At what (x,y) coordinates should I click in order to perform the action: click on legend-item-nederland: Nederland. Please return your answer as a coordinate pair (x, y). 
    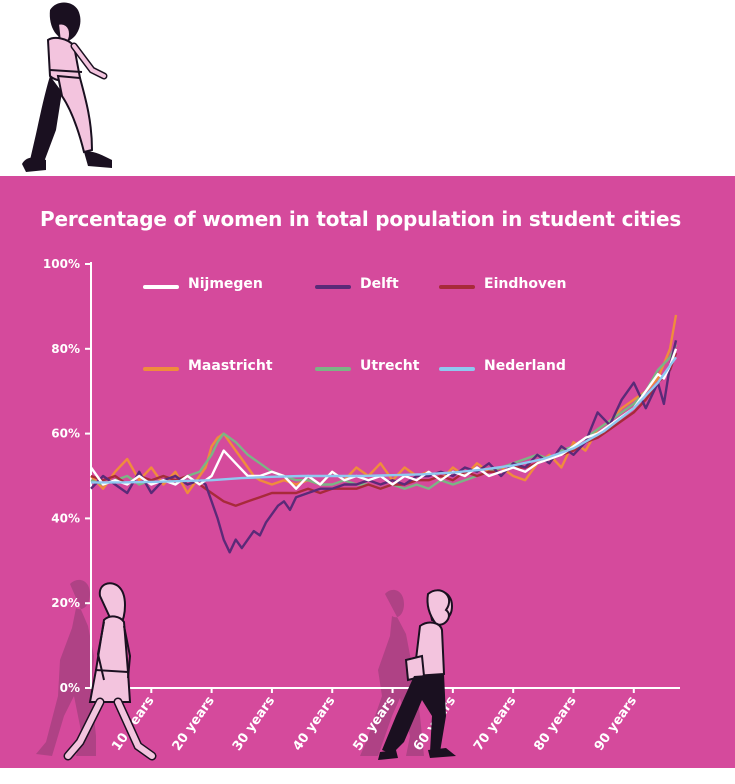
    Looking at the image, I should click on (502, 366).